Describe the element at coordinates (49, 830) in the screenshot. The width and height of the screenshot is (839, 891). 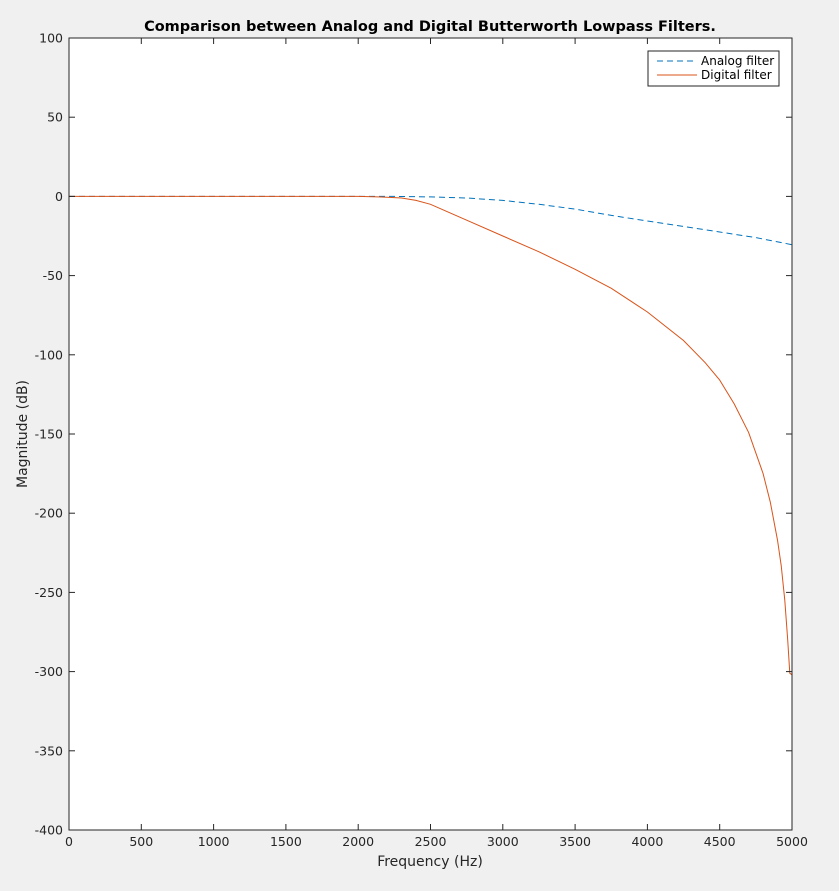
I see `y-tick-label: -400` at that location.